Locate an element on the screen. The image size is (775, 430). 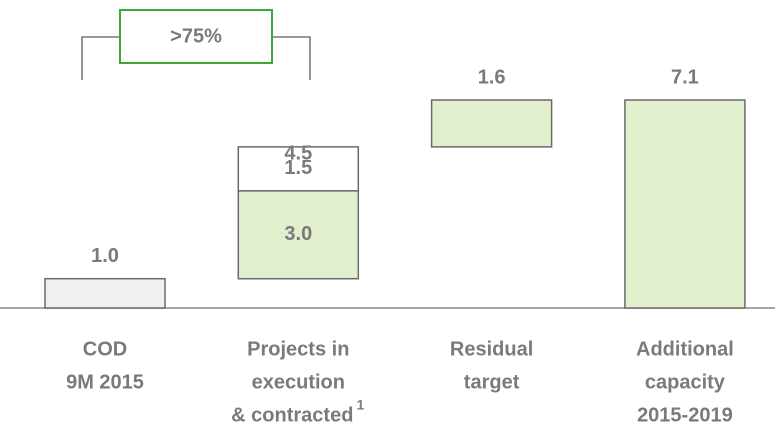
x-tick-label: Projects in is located at coordinates (298, 349).